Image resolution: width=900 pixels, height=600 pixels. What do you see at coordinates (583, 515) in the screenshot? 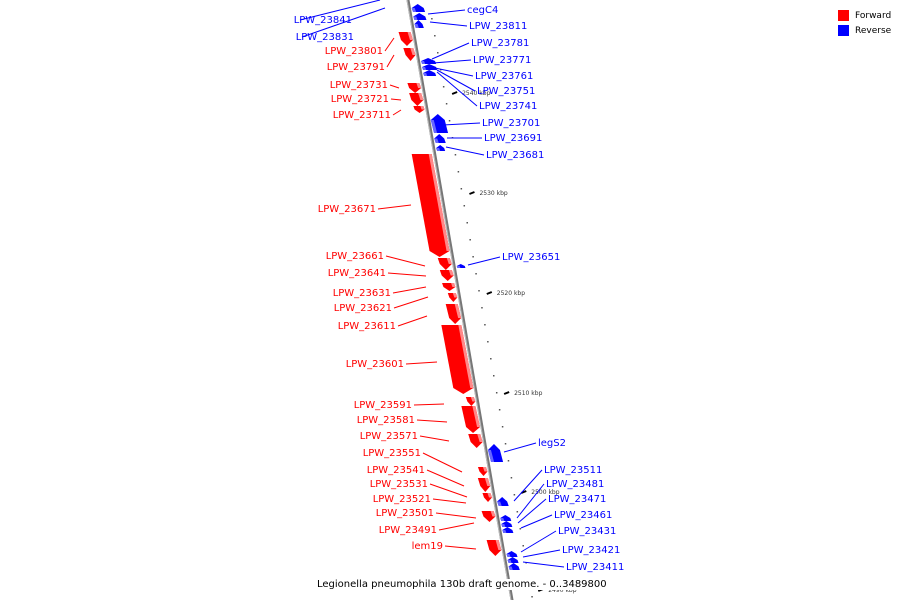
I see `reverse-gene-label: LPW_23461` at bounding box center [583, 515].